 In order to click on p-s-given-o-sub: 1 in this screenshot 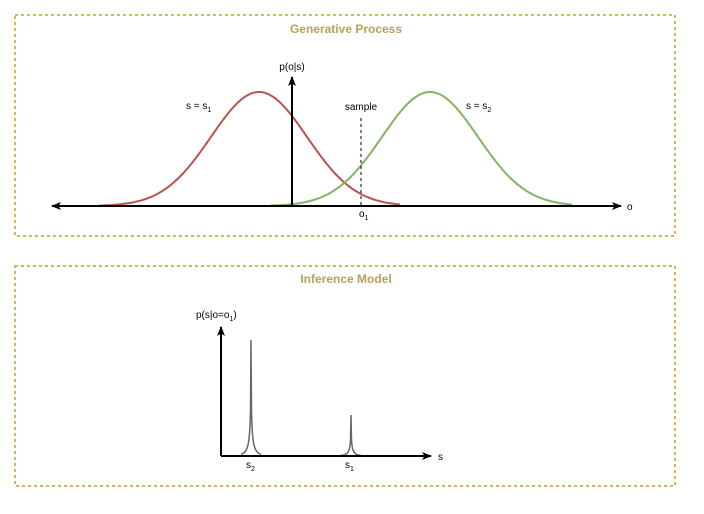, I will do `click(231, 319)`.